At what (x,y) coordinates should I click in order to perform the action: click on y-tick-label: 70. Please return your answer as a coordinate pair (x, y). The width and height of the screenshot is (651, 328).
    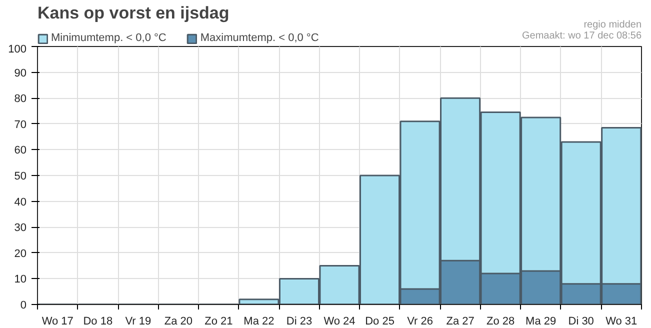
    Looking at the image, I should click on (20, 124).